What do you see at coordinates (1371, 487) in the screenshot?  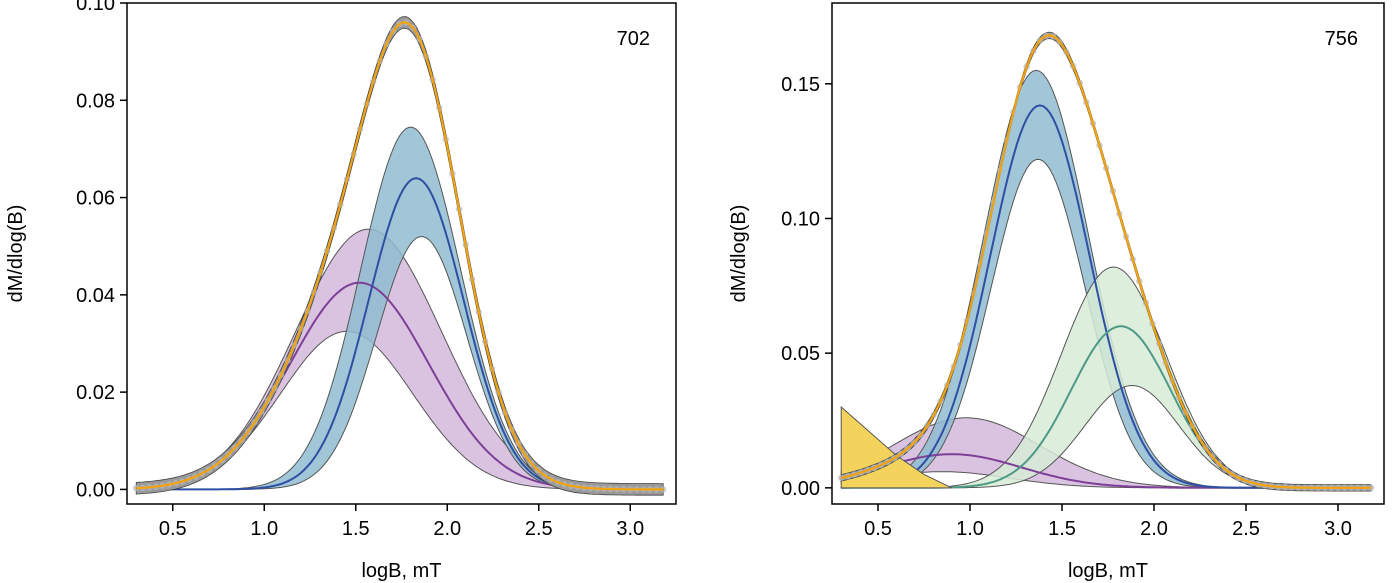 I see `data-point` at bounding box center [1371, 487].